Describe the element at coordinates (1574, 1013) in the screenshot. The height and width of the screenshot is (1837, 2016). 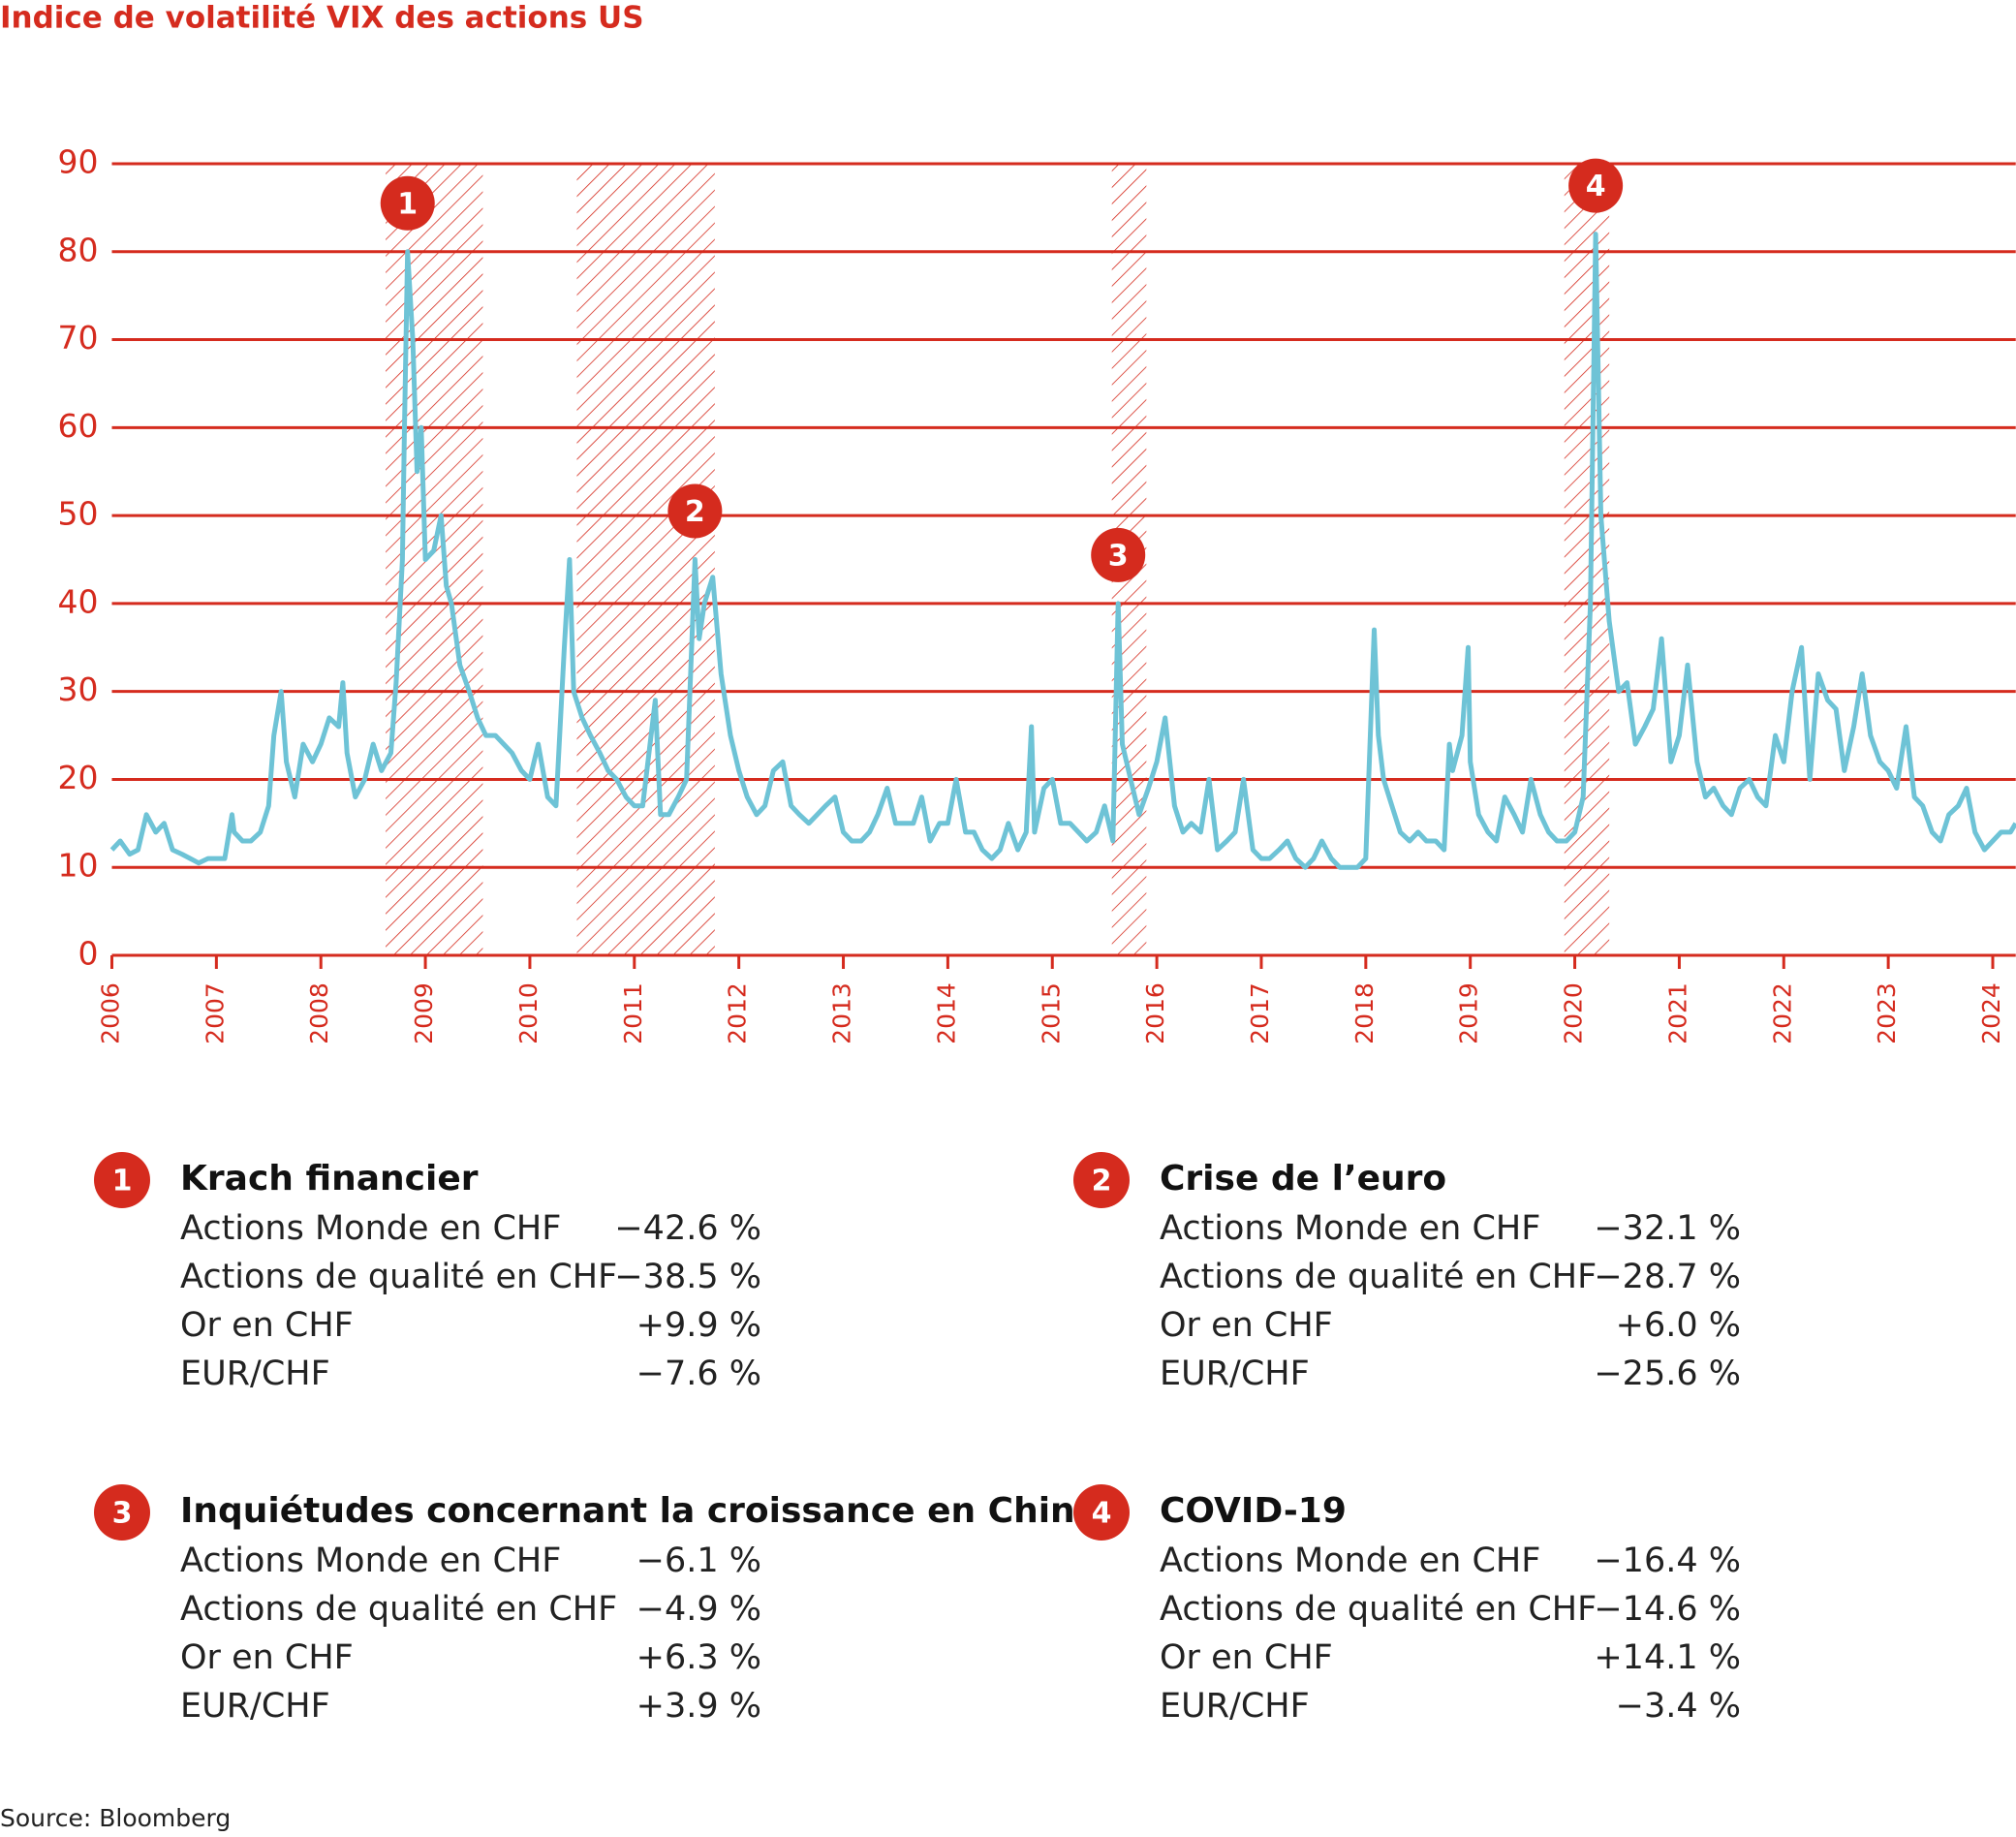
I see `x-tick-label: 2020` at that location.